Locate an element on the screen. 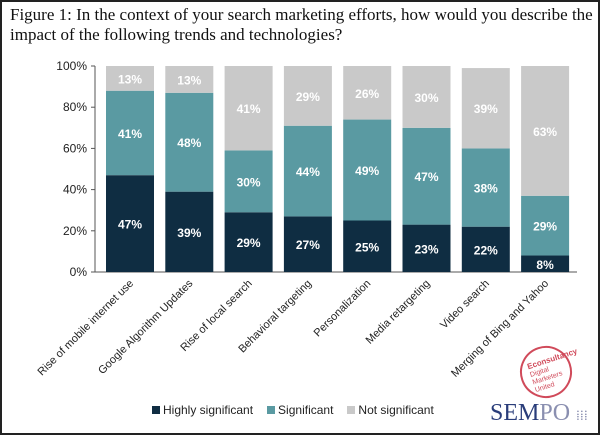 This screenshot has width=600, height=435. data-label: 48% is located at coordinates (189, 143).